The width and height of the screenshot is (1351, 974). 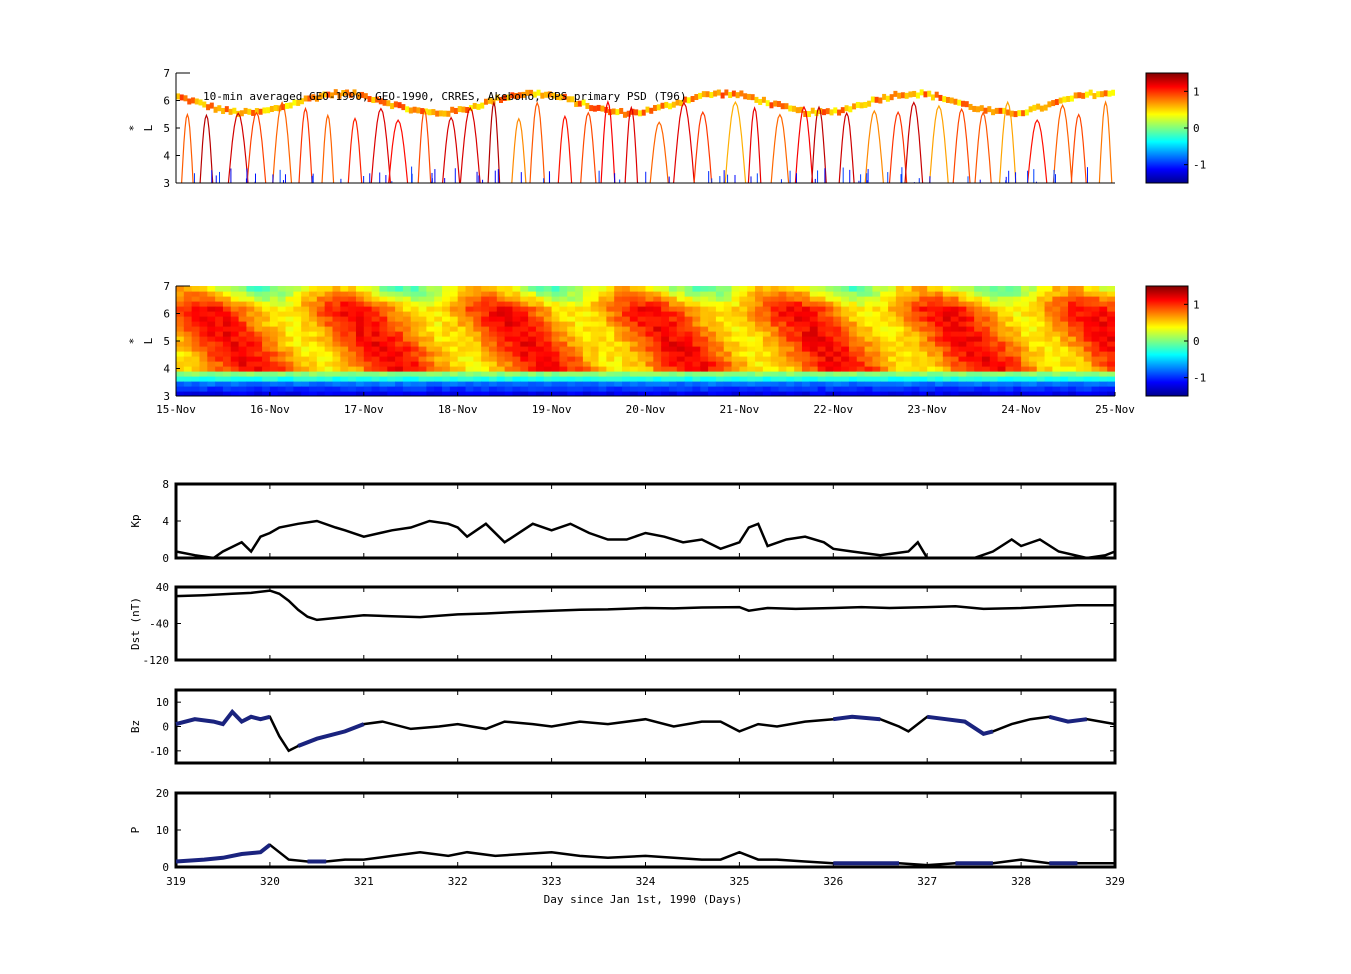 I want to click on x-tick-label: 328, so click(x=1021, y=881).